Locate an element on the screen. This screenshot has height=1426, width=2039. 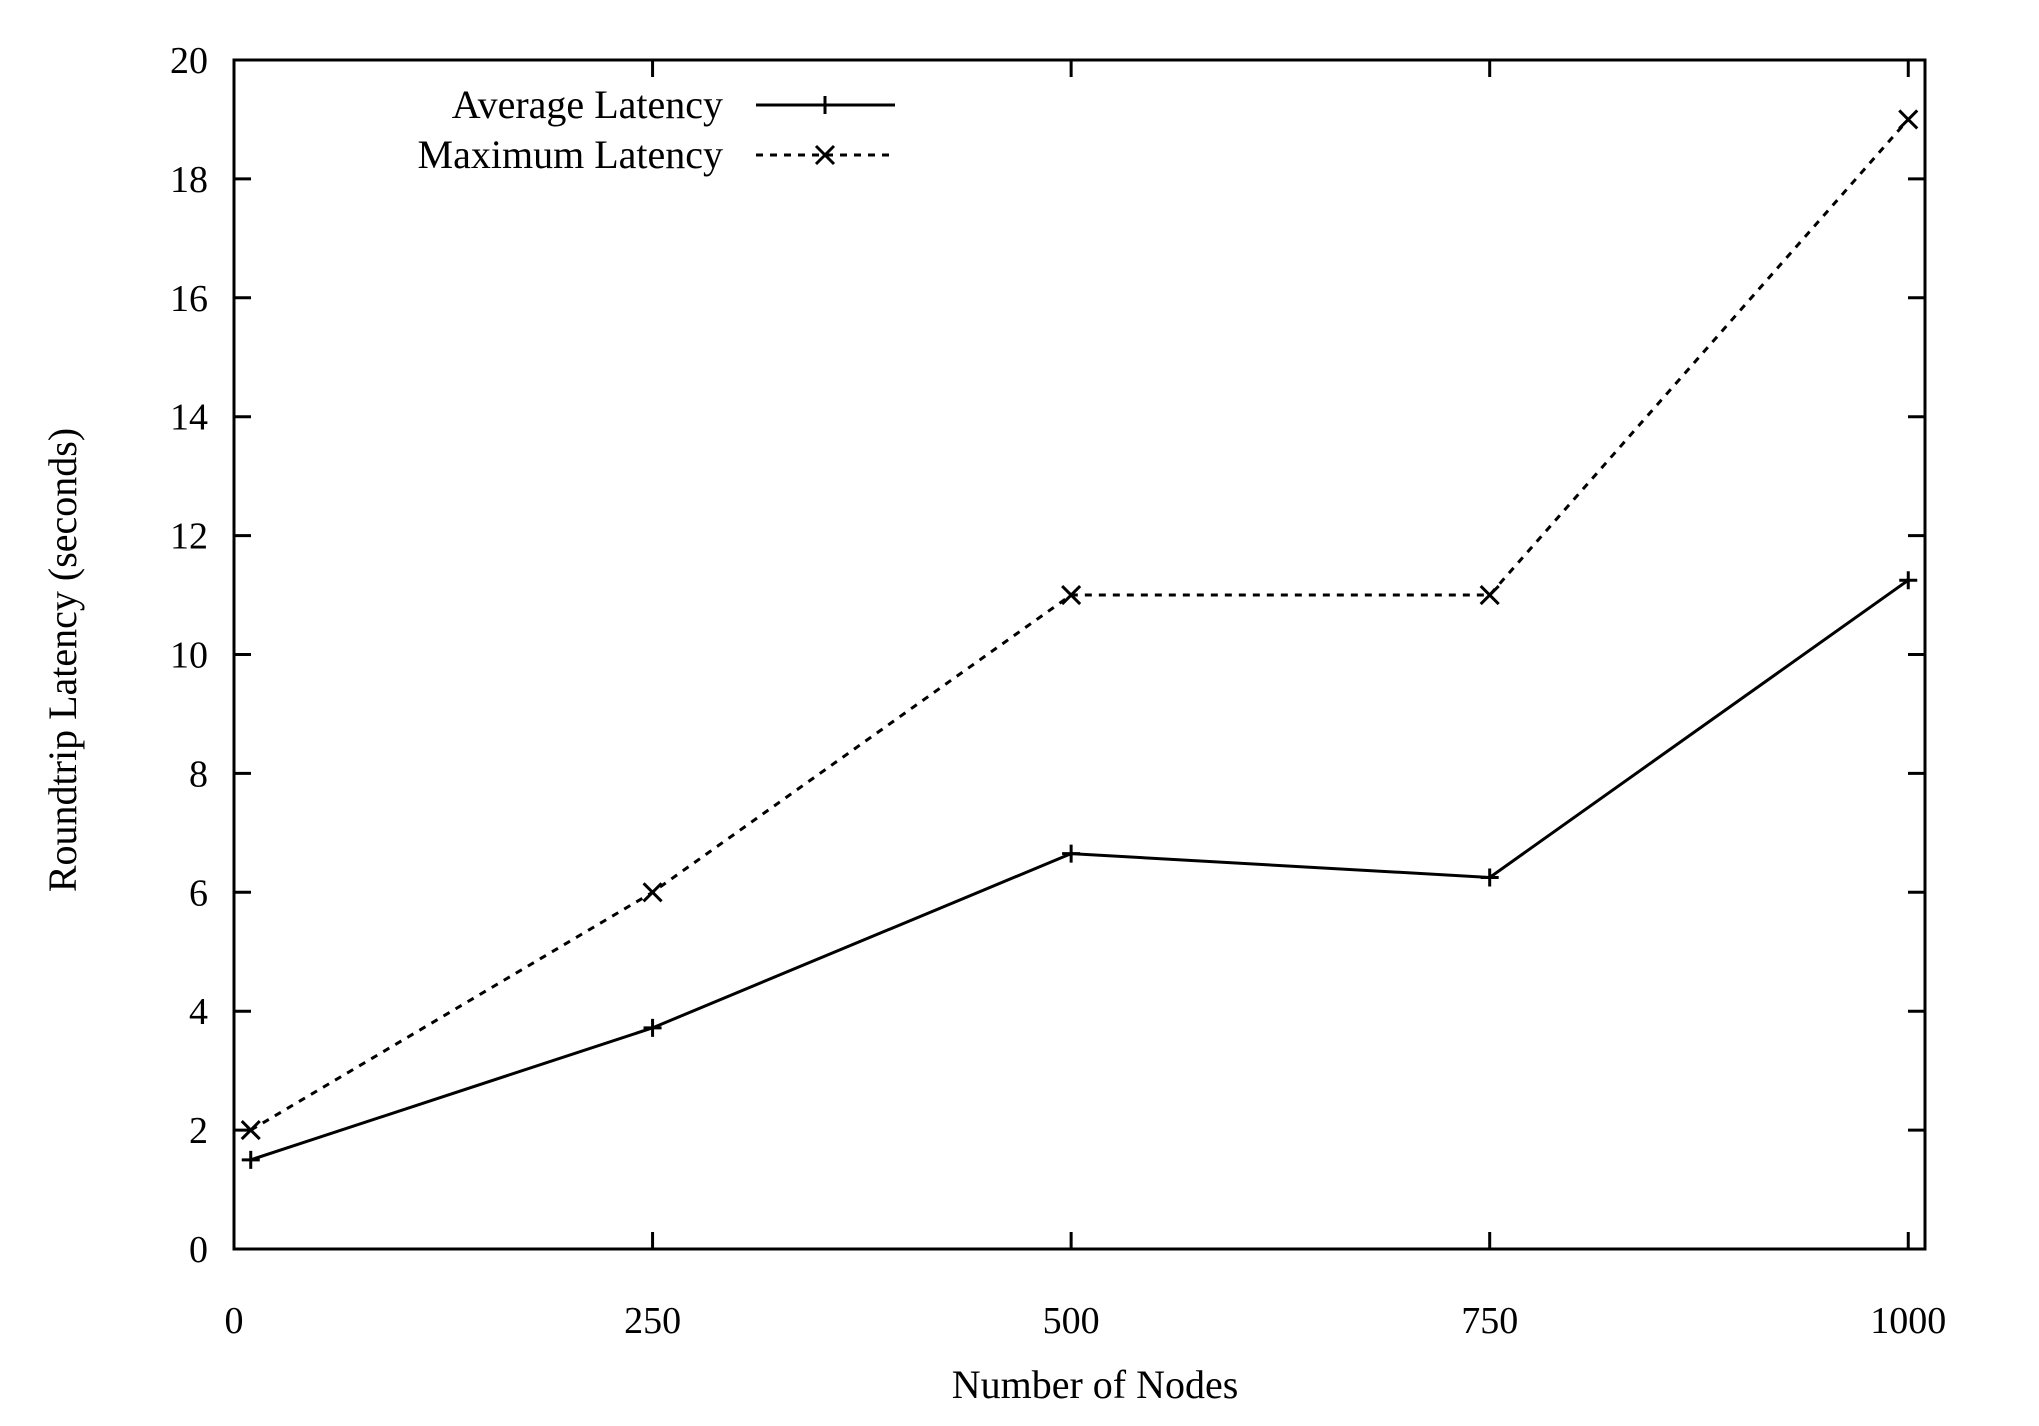
legend-label: Average Latency is located at coordinates (587, 104).